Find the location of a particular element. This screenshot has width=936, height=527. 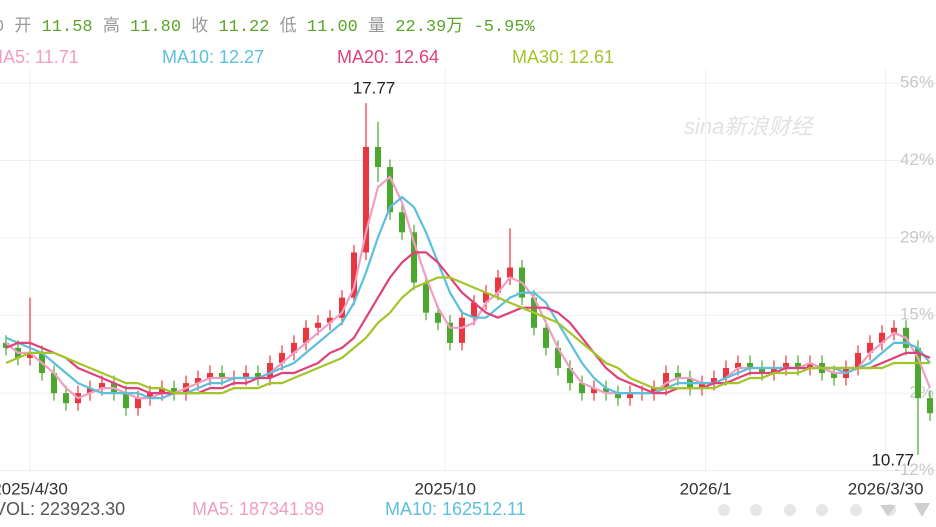

volume-legend: MA5: 187341.89 is located at coordinates (258, 509).